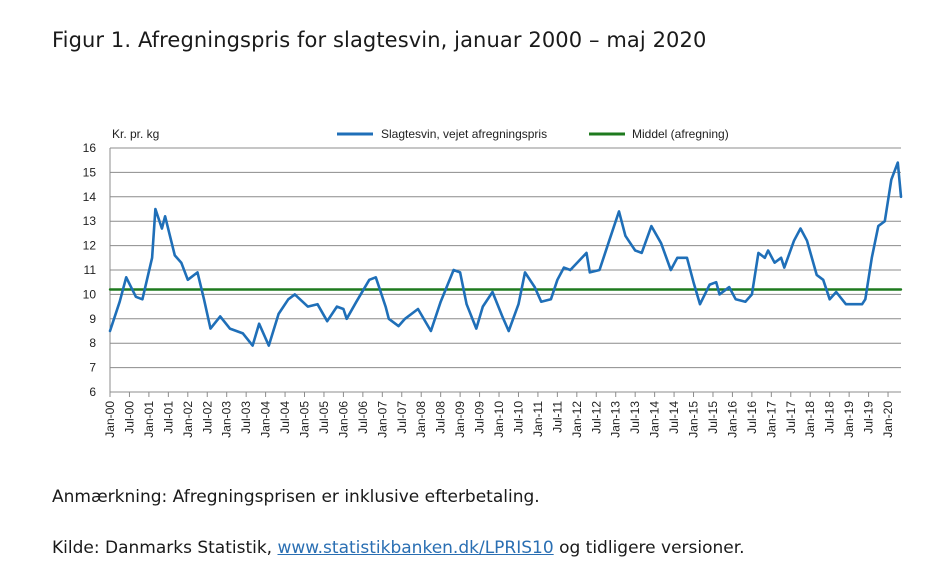  Describe the element at coordinates (343, 419) in the screenshot. I see `x-tick-label: Jan-06` at that location.